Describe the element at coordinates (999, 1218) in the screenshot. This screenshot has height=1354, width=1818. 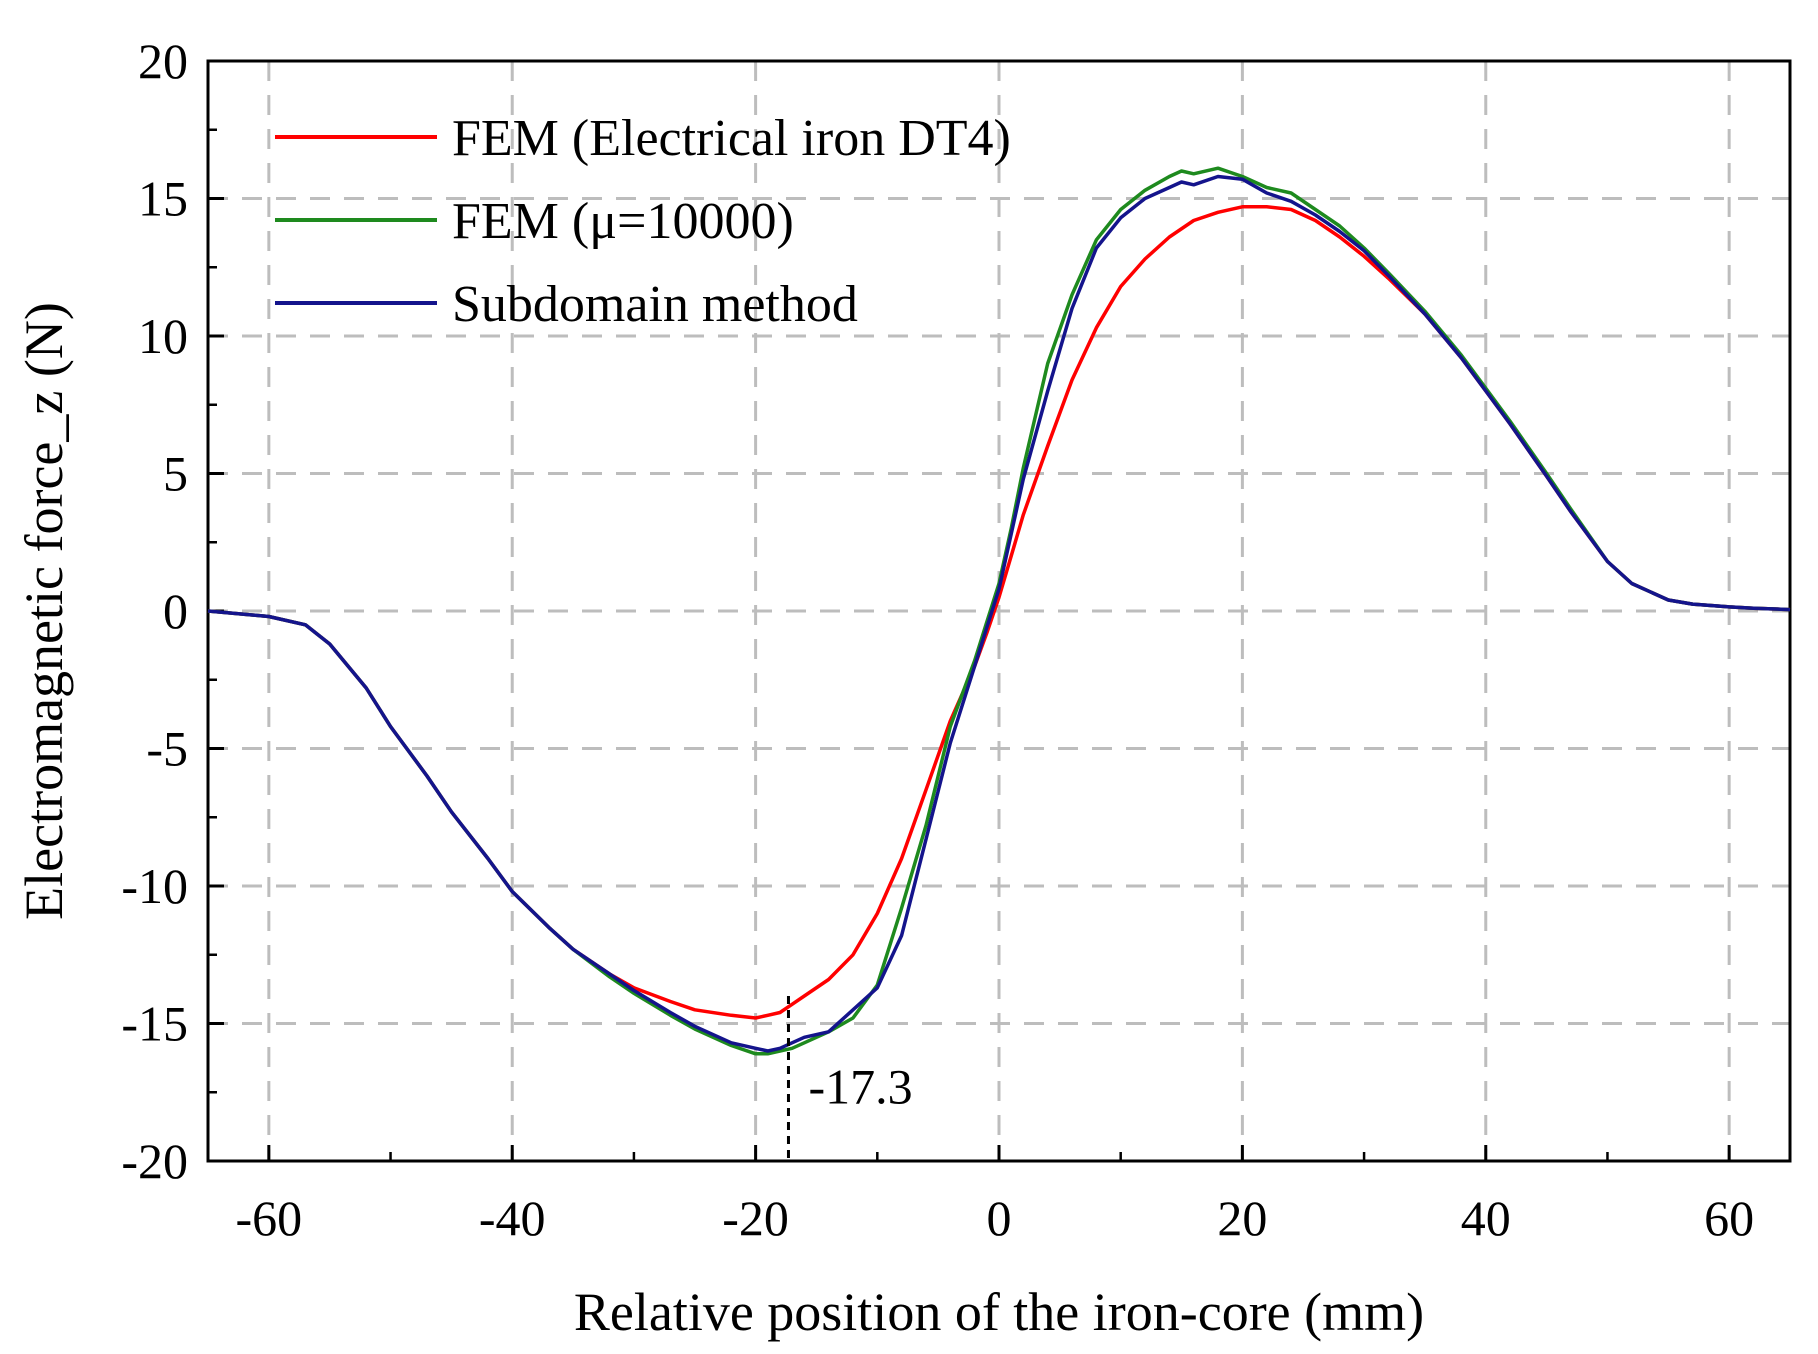
I see `x-tick-label: 0` at that location.